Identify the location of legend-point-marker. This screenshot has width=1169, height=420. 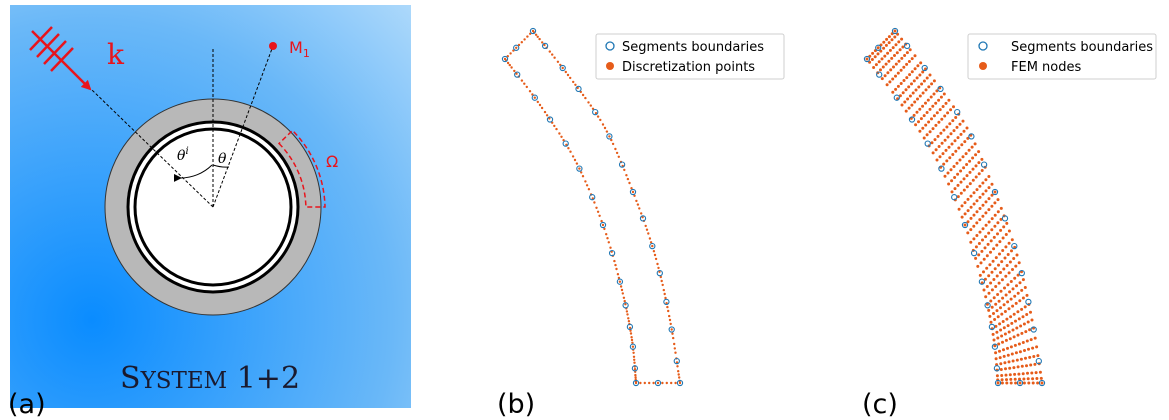
(610, 66).